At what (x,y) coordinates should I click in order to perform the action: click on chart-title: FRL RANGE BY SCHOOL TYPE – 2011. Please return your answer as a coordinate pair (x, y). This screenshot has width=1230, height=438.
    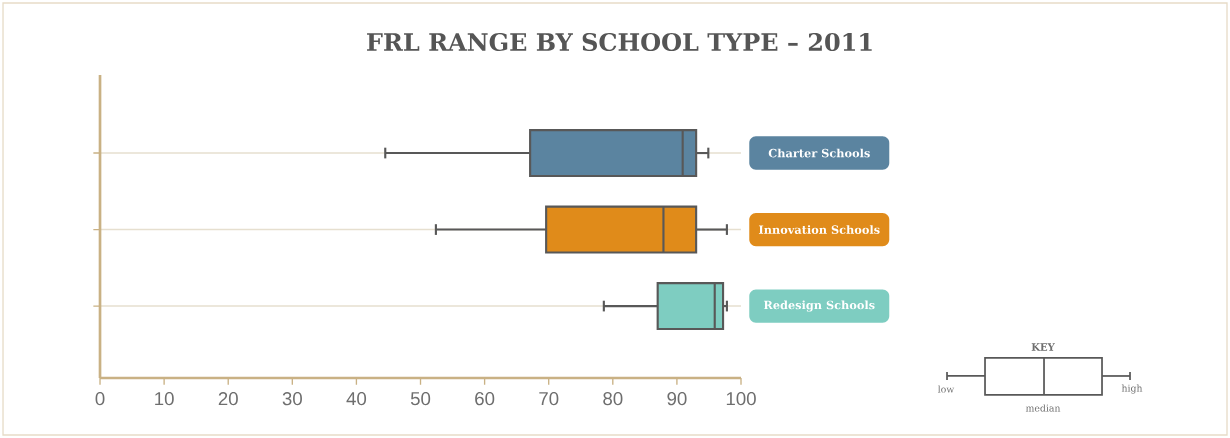
    Looking at the image, I should click on (619, 42).